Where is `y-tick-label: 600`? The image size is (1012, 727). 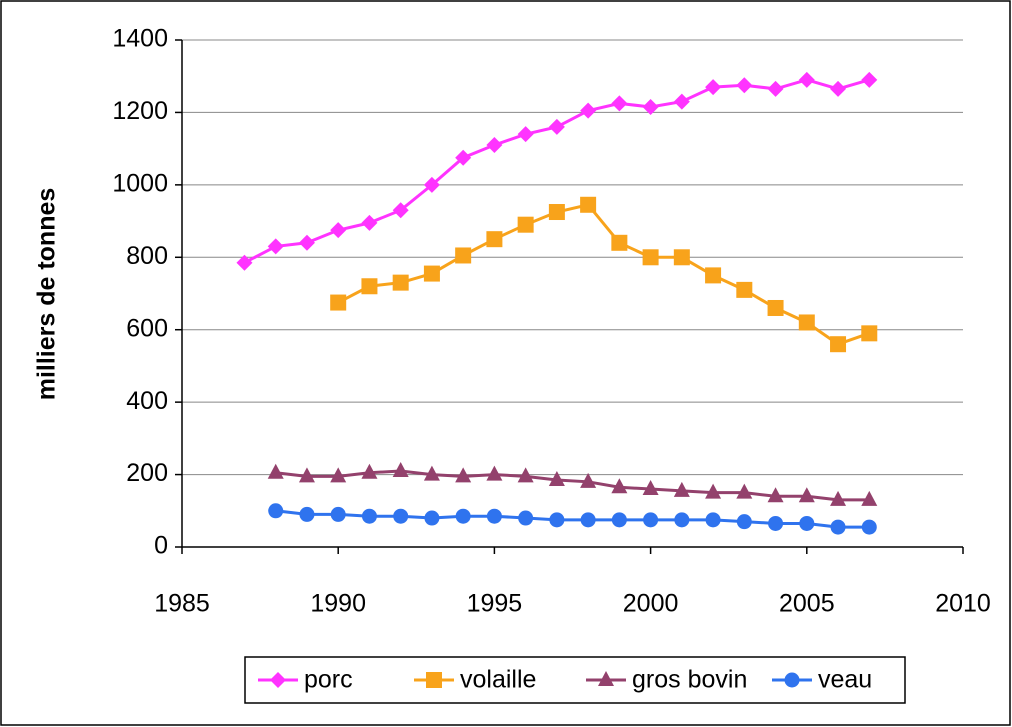
y-tick-label: 600 is located at coordinates (147, 328).